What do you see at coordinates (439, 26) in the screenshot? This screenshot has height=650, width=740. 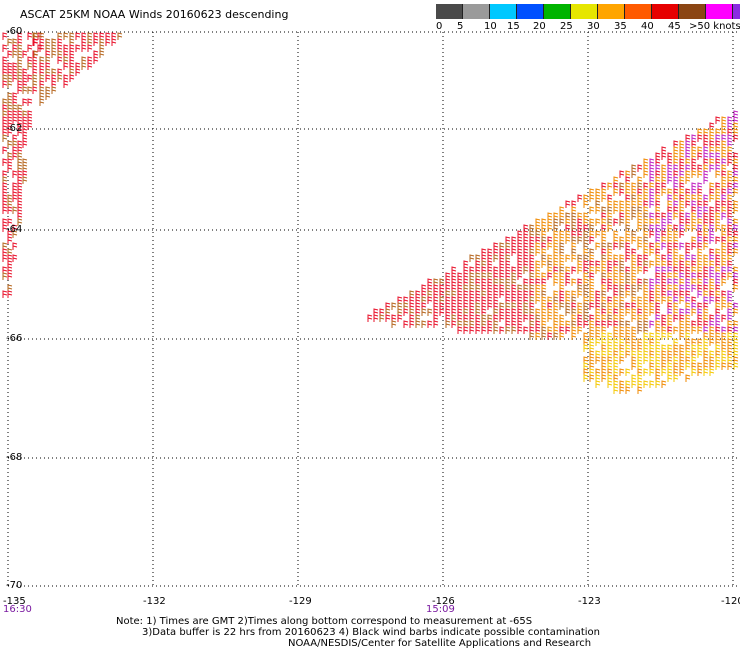 I see `legend-label: 0` at bounding box center [439, 26].